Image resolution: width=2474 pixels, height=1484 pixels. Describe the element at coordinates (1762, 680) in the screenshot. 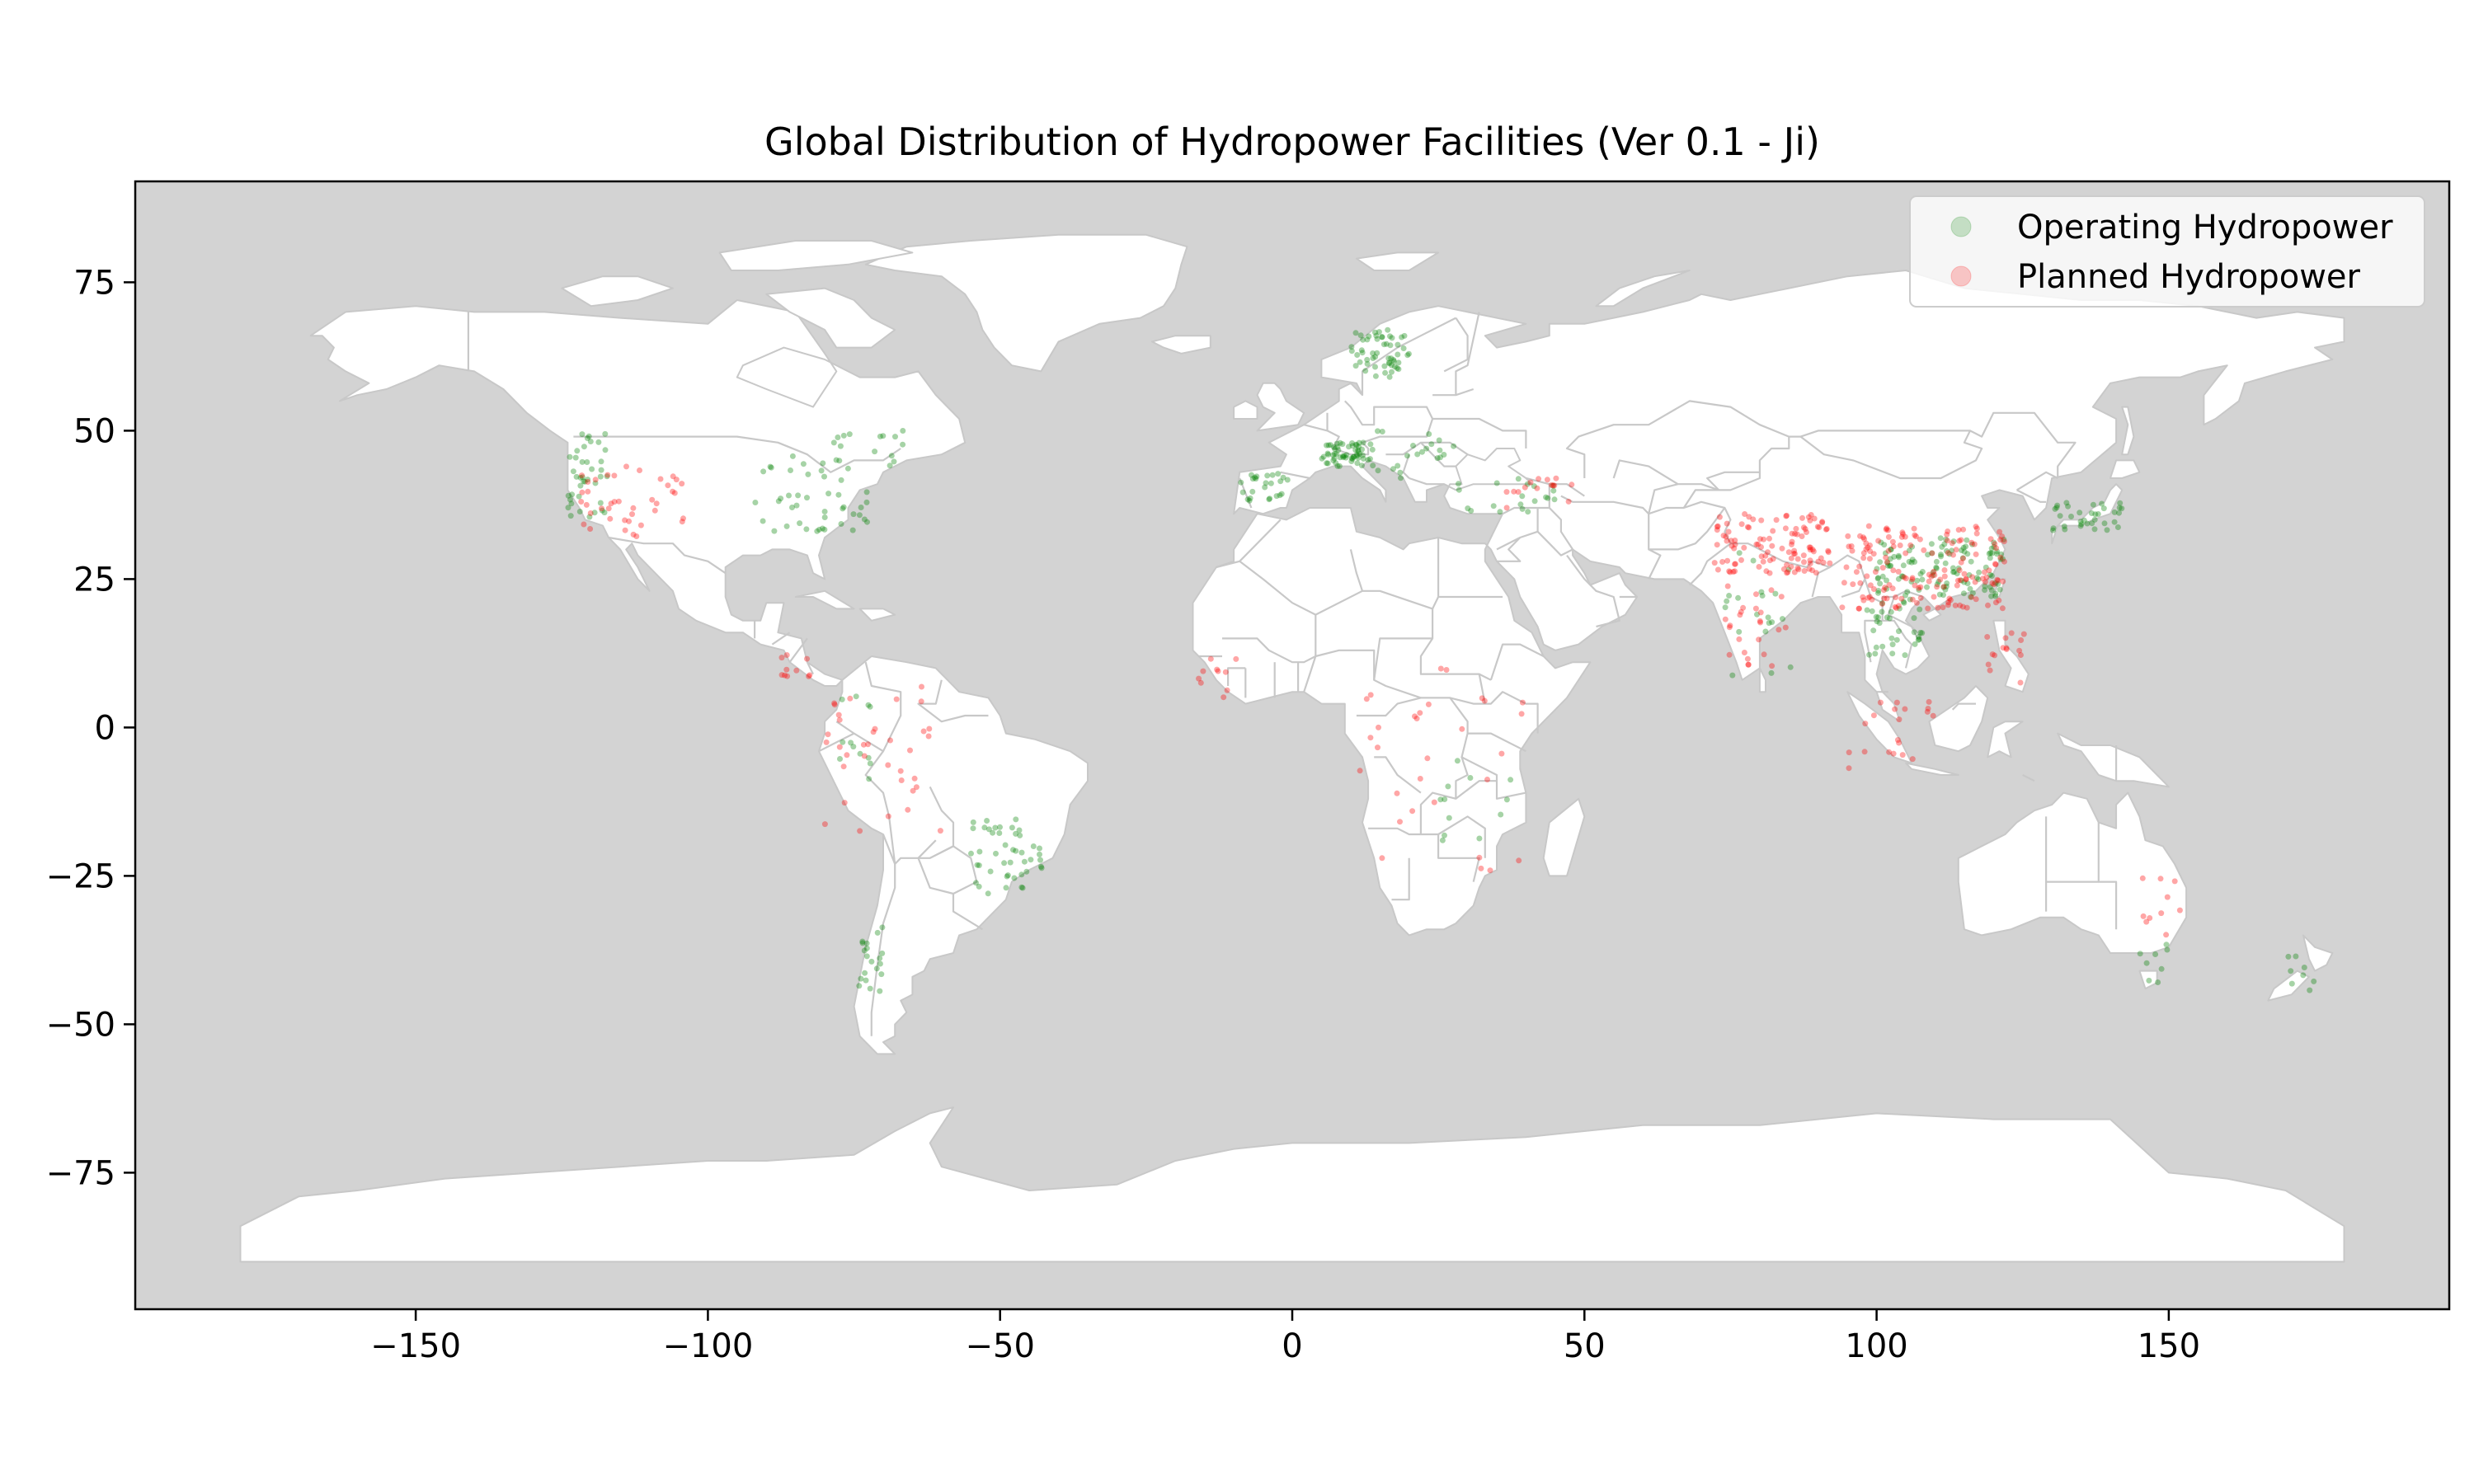

I see `land-sri-lanka` at that location.